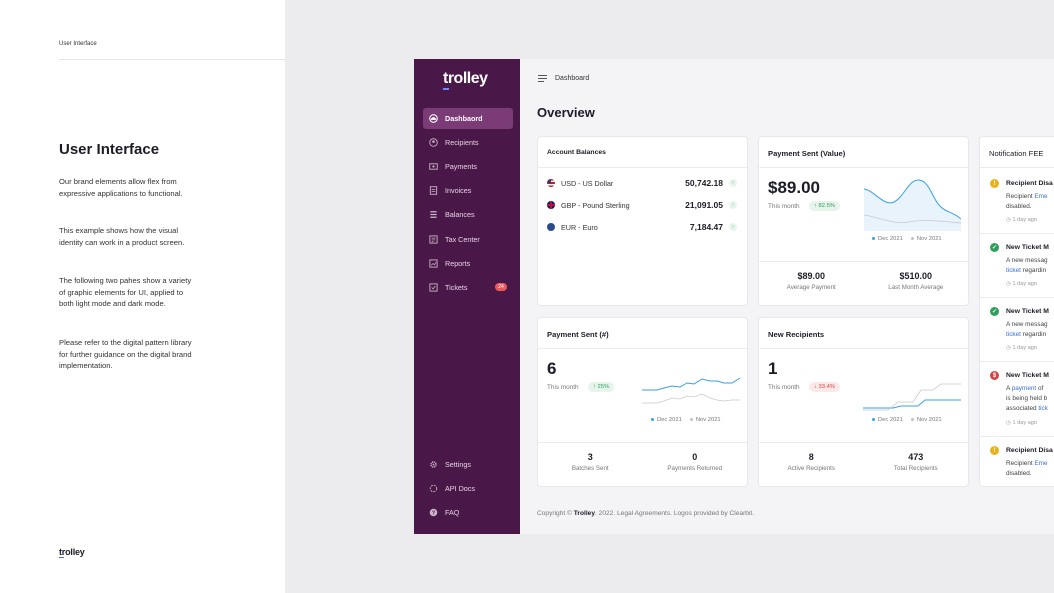 The image size is (1054, 593). I want to click on card-title: New Recipients, so click(796, 334).